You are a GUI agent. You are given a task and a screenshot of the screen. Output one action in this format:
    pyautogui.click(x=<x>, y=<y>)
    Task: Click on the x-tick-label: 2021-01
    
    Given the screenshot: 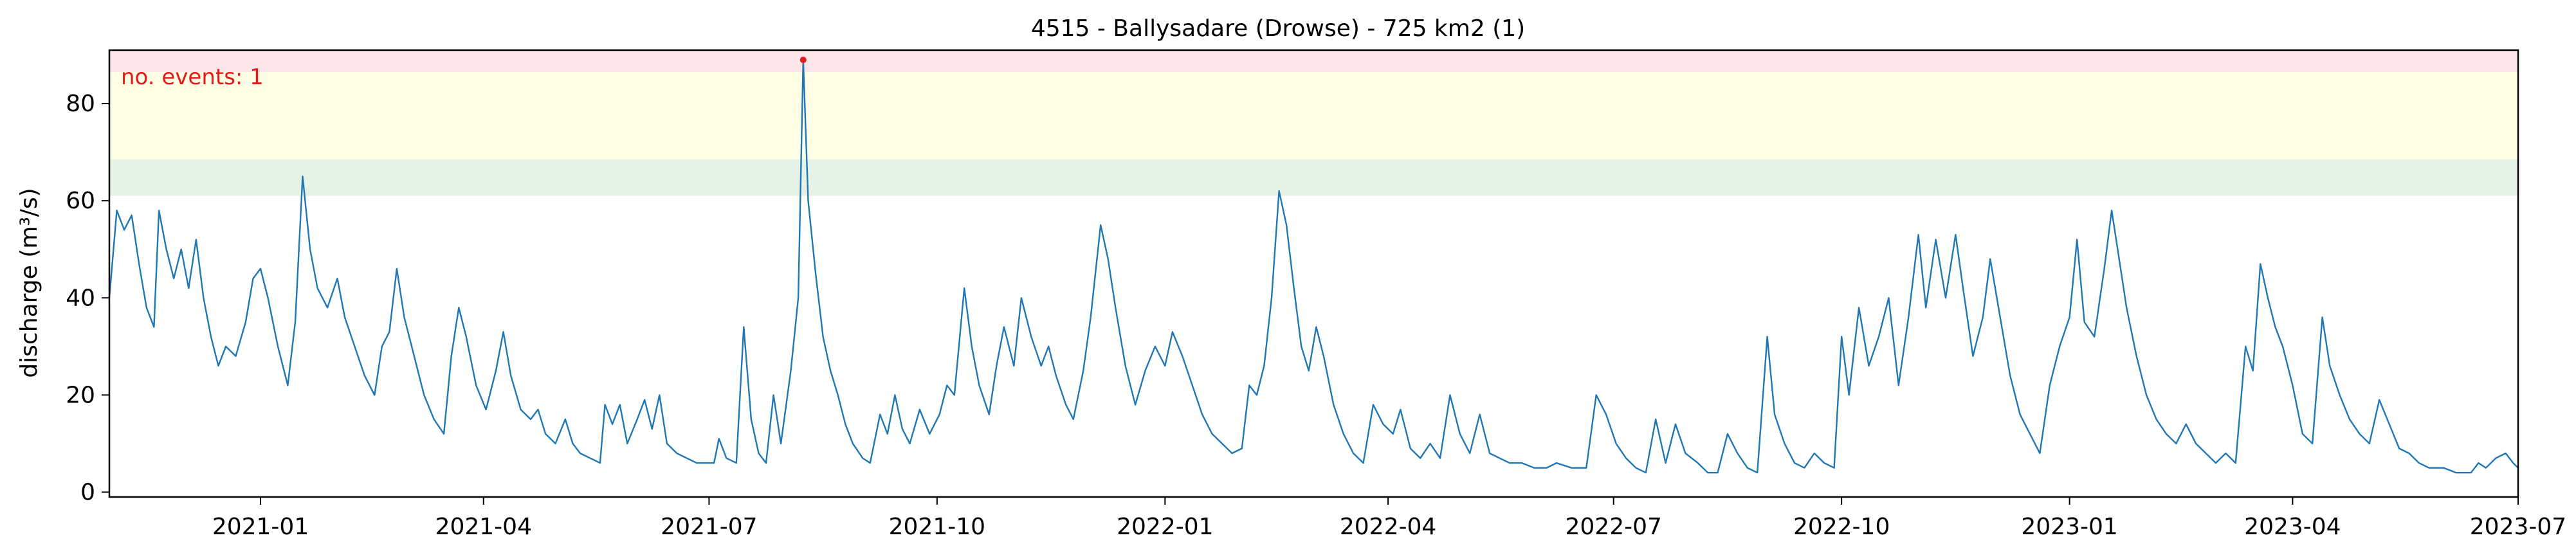 What is the action you would take?
    pyautogui.click(x=260, y=527)
    